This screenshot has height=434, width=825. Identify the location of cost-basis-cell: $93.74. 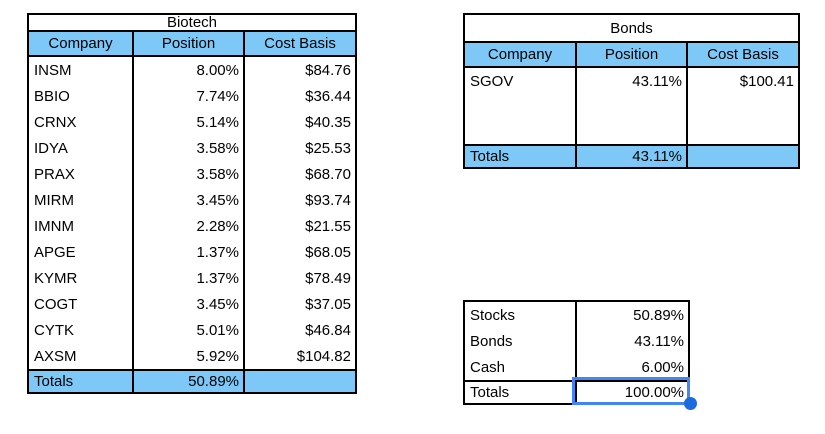
(328, 200).